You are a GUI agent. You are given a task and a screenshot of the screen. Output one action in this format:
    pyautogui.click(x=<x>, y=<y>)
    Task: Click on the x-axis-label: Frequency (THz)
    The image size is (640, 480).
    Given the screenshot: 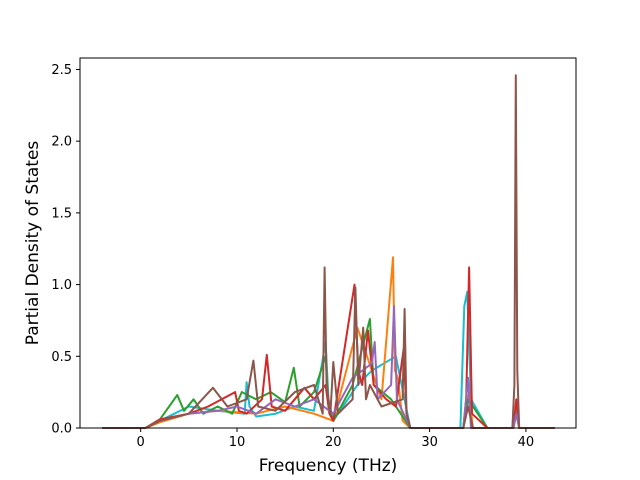 What is the action you would take?
    pyautogui.click(x=328, y=466)
    